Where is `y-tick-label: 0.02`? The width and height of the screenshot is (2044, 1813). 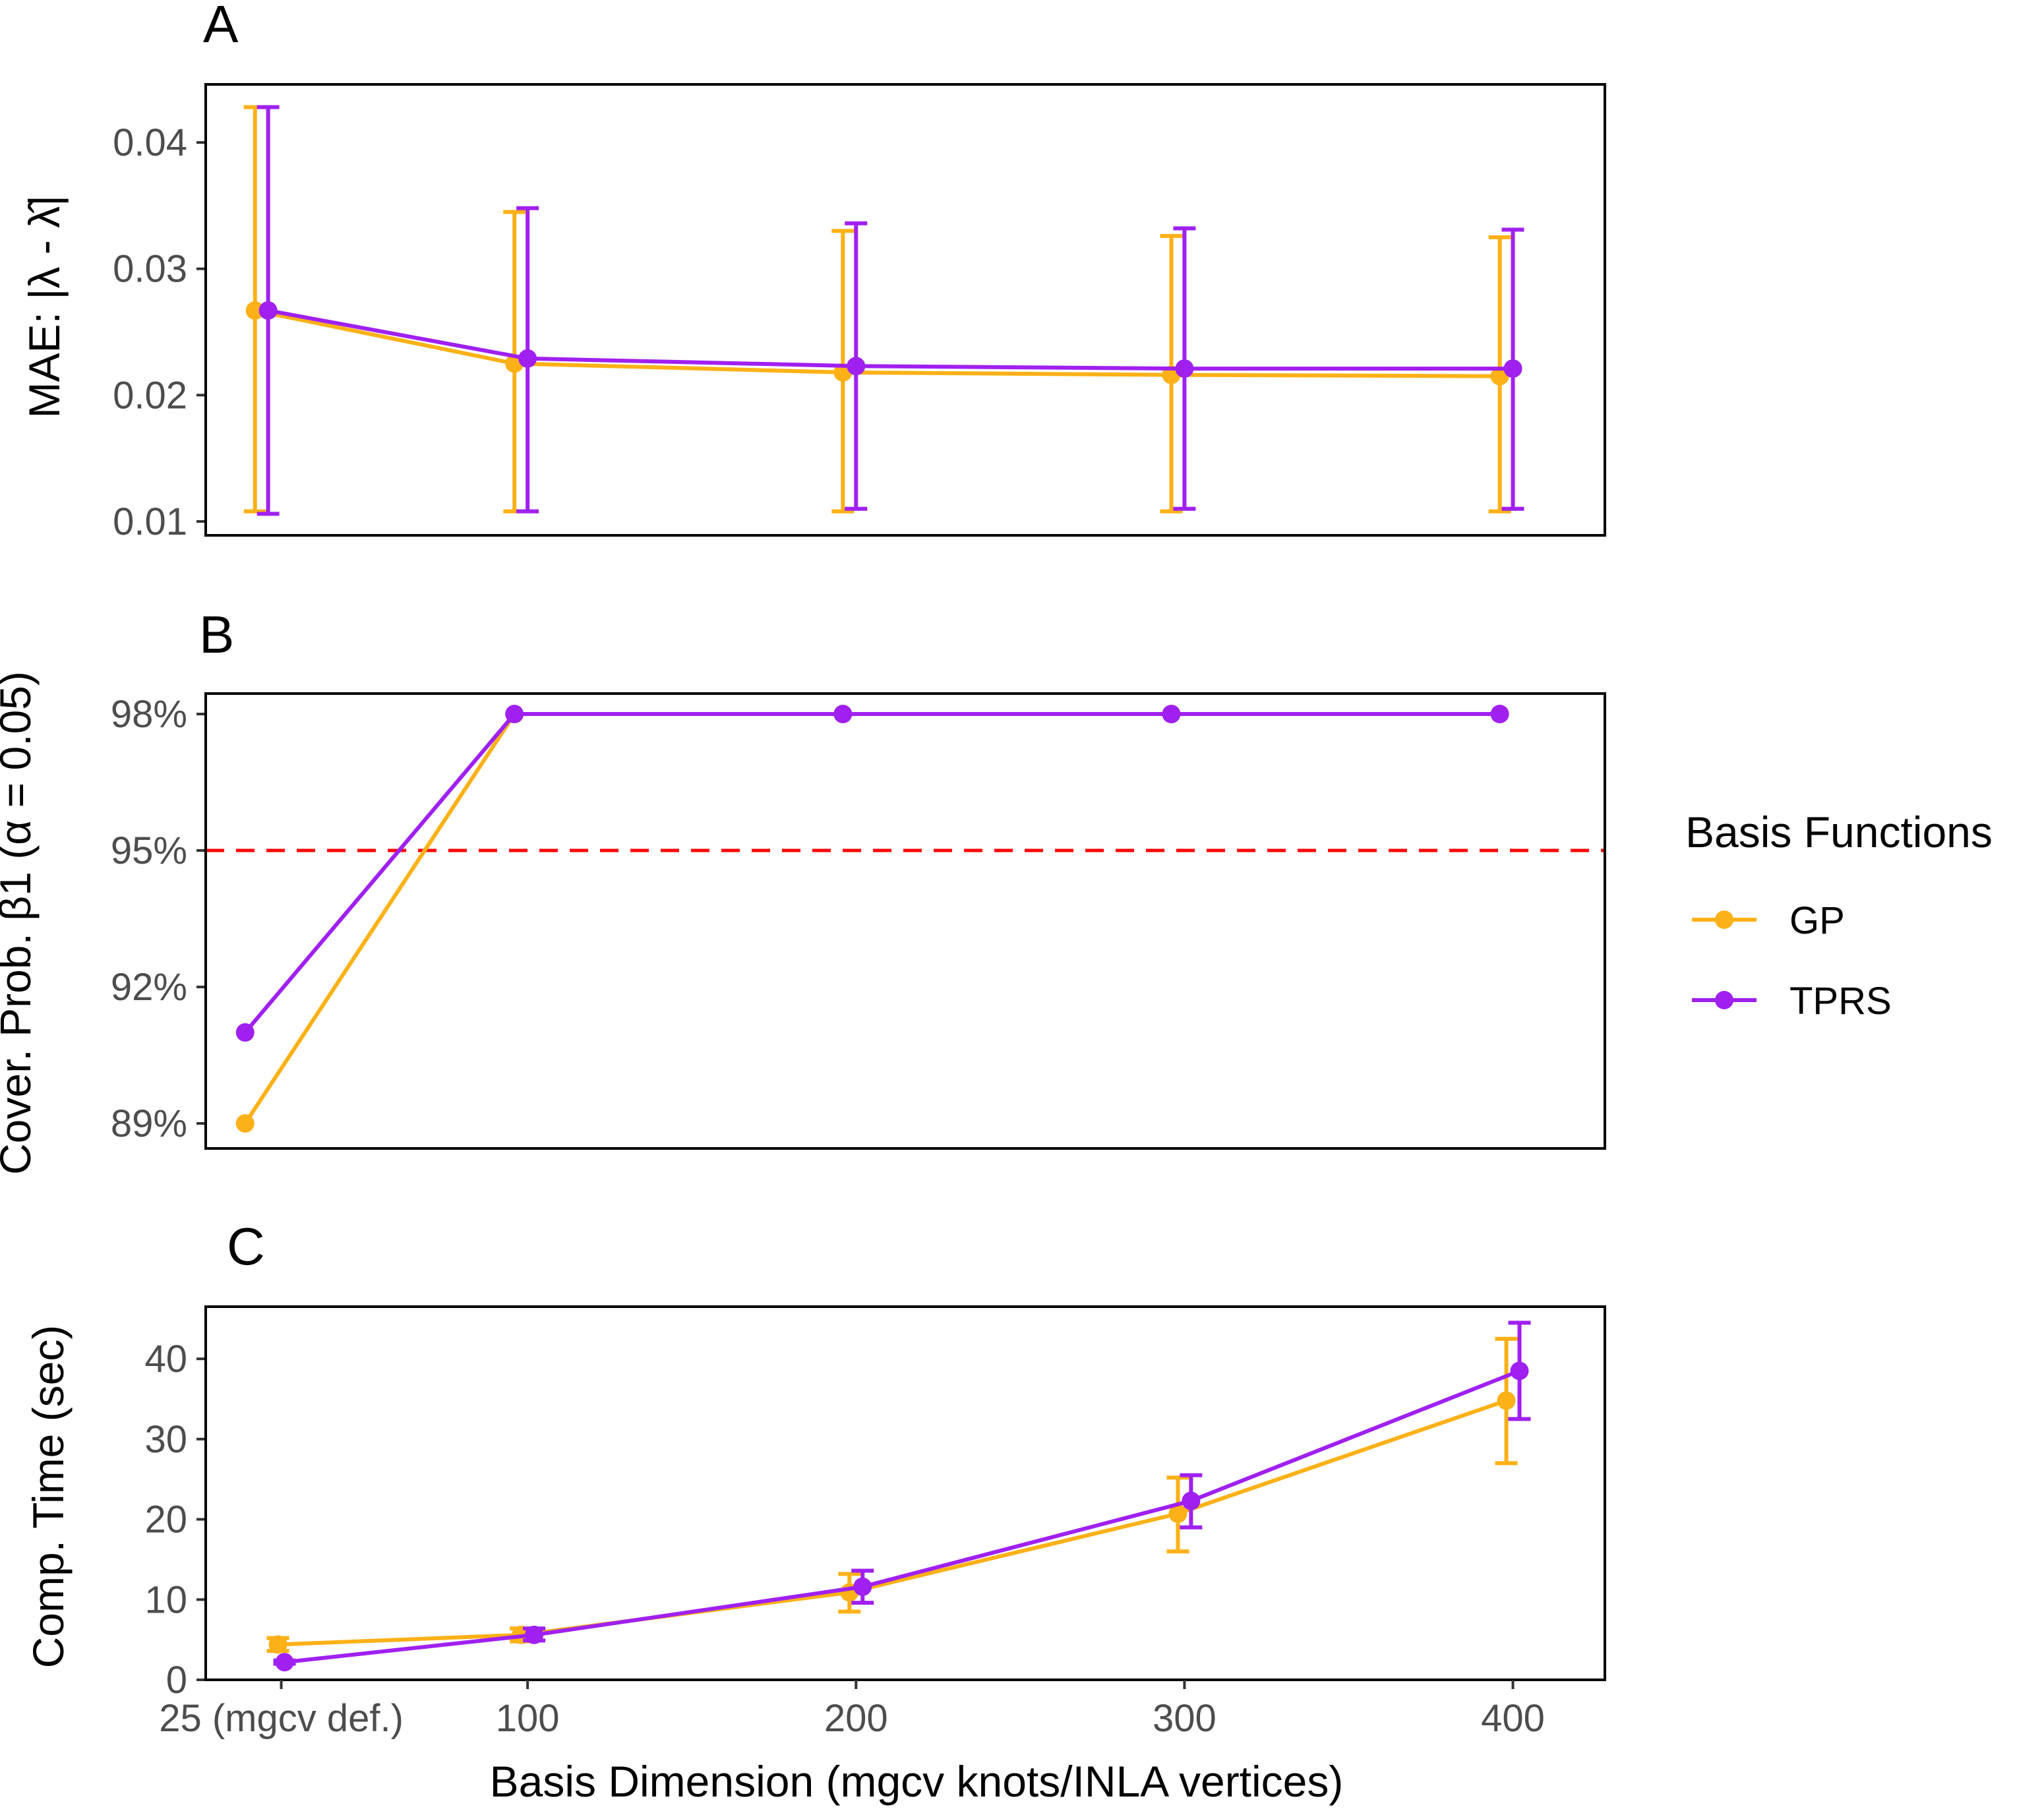
y-tick-label: 0.02 is located at coordinates (150, 395).